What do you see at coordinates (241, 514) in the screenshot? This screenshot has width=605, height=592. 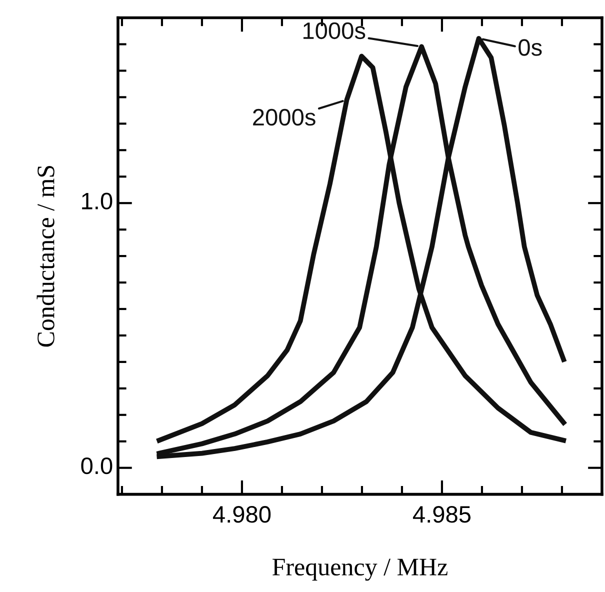 I see `x-tick-label: 4.980` at bounding box center [241, 514].